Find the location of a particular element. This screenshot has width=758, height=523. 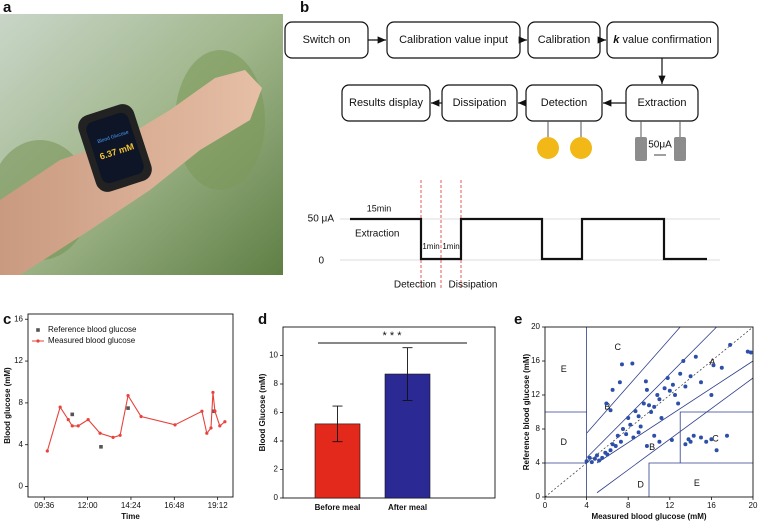

waveform-label: Detection is located at coordinates (415, 285).